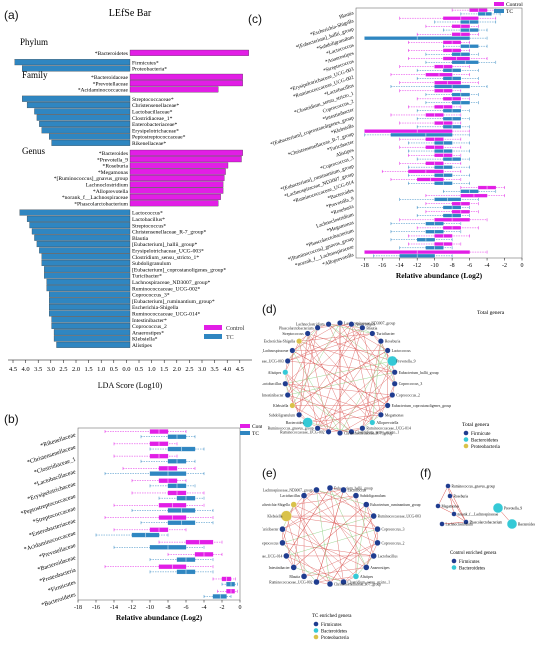  What do you see at coordinates (189, 369) in the screenshot?
I see `x-tick-label: 2.5` at bounding box center [189, 369].